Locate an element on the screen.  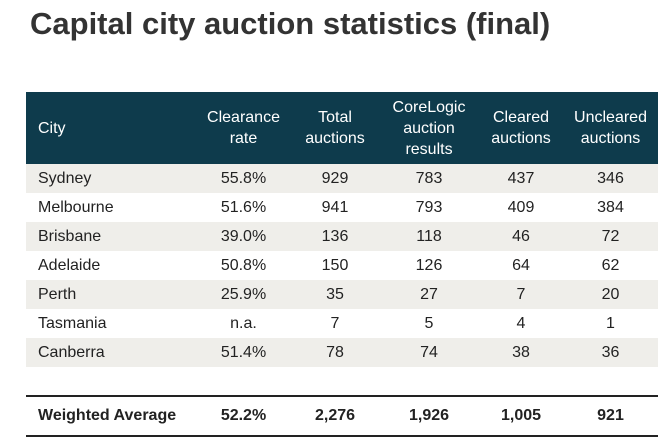
cell-uncleared: 20 is located at coordinates (610, 294).